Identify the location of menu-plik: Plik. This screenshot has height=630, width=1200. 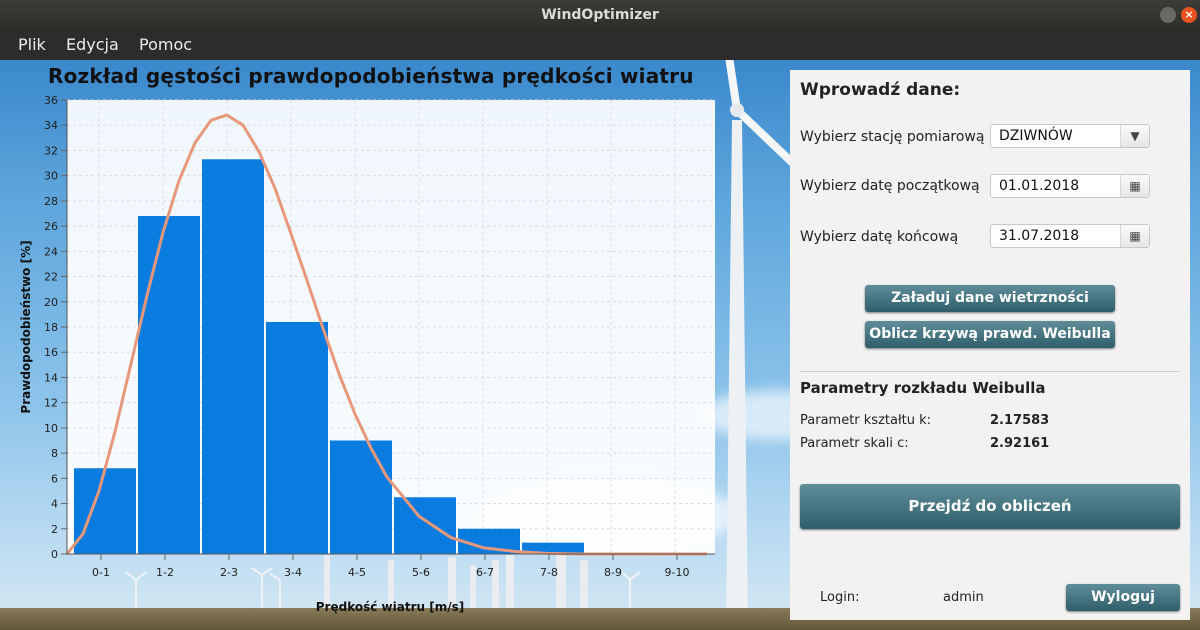
(32, 44).